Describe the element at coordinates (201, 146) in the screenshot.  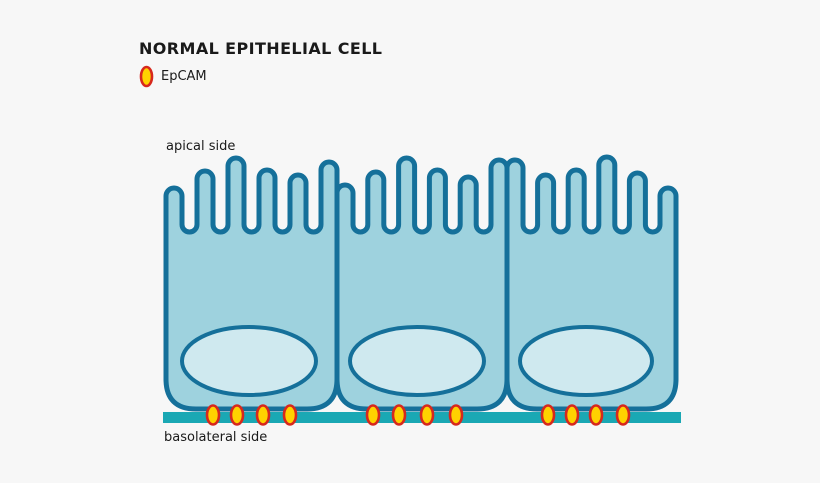
I see `apical-side-label: apical side` at that location.